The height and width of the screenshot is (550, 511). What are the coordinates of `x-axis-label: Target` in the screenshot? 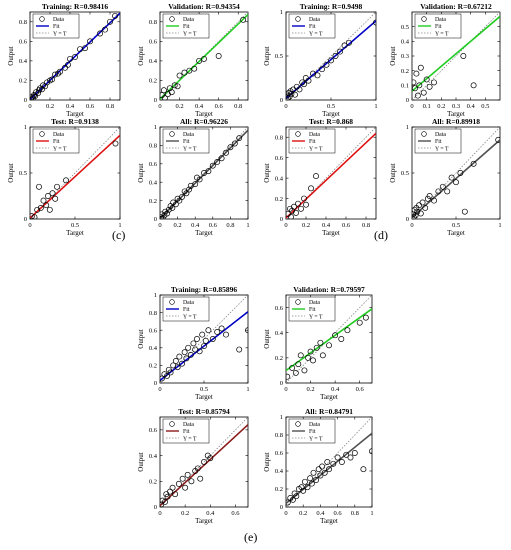 It's located at (204, 397).